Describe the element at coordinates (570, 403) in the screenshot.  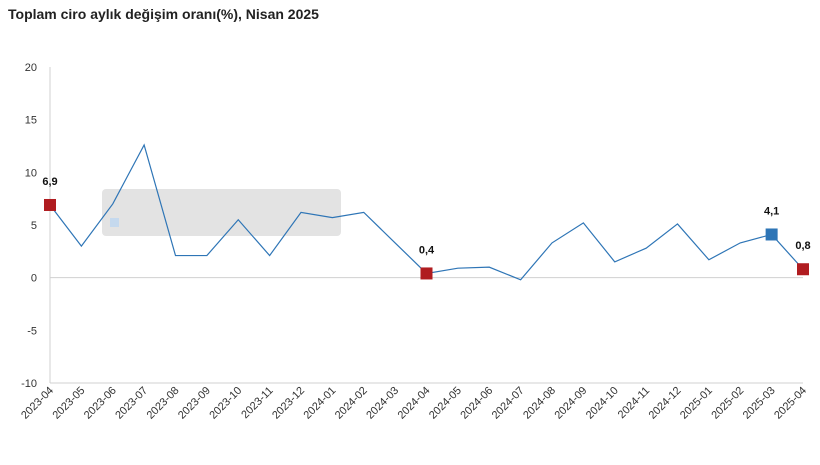
I see `x-tick-label: 2024-09` at that location.